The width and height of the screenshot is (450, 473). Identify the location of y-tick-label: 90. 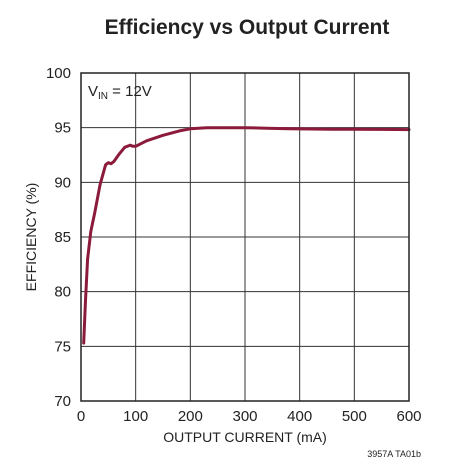
(62, 182).